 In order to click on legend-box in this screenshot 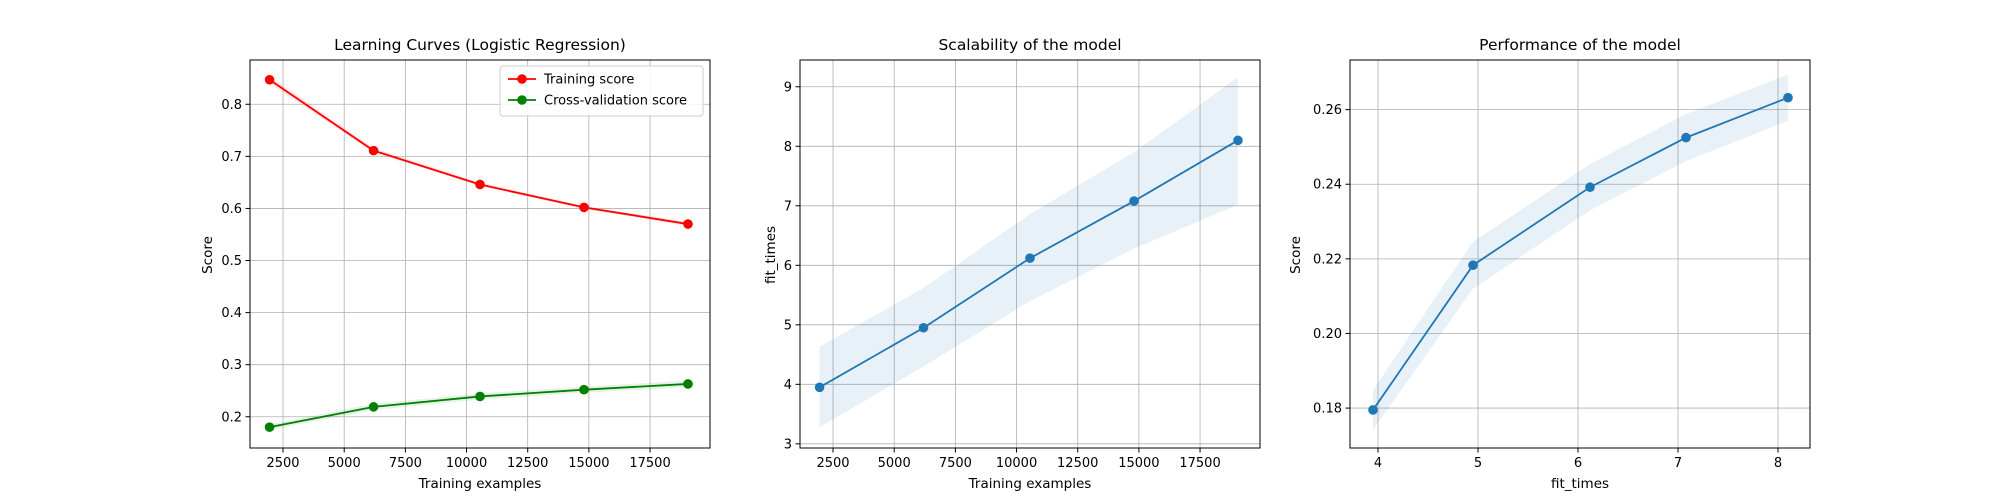, I will do `click(601, 91)`.